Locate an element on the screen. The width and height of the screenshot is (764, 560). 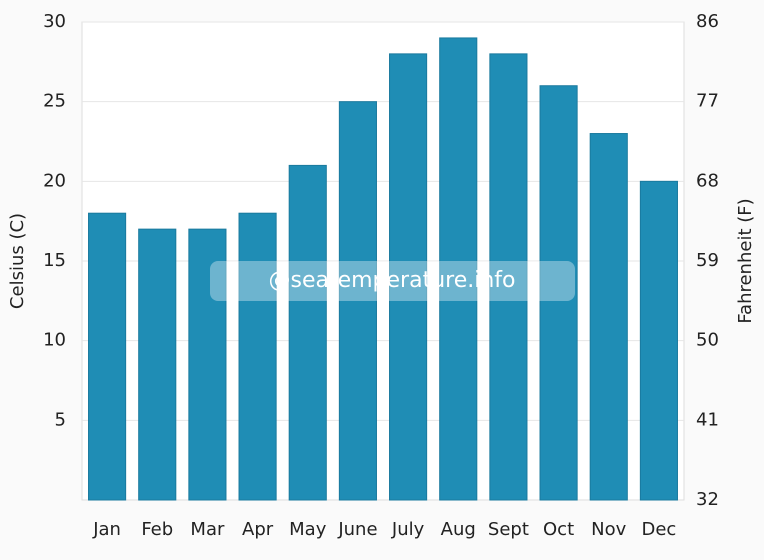
x-tick-label: Oct is located at coordinates (558, 529).